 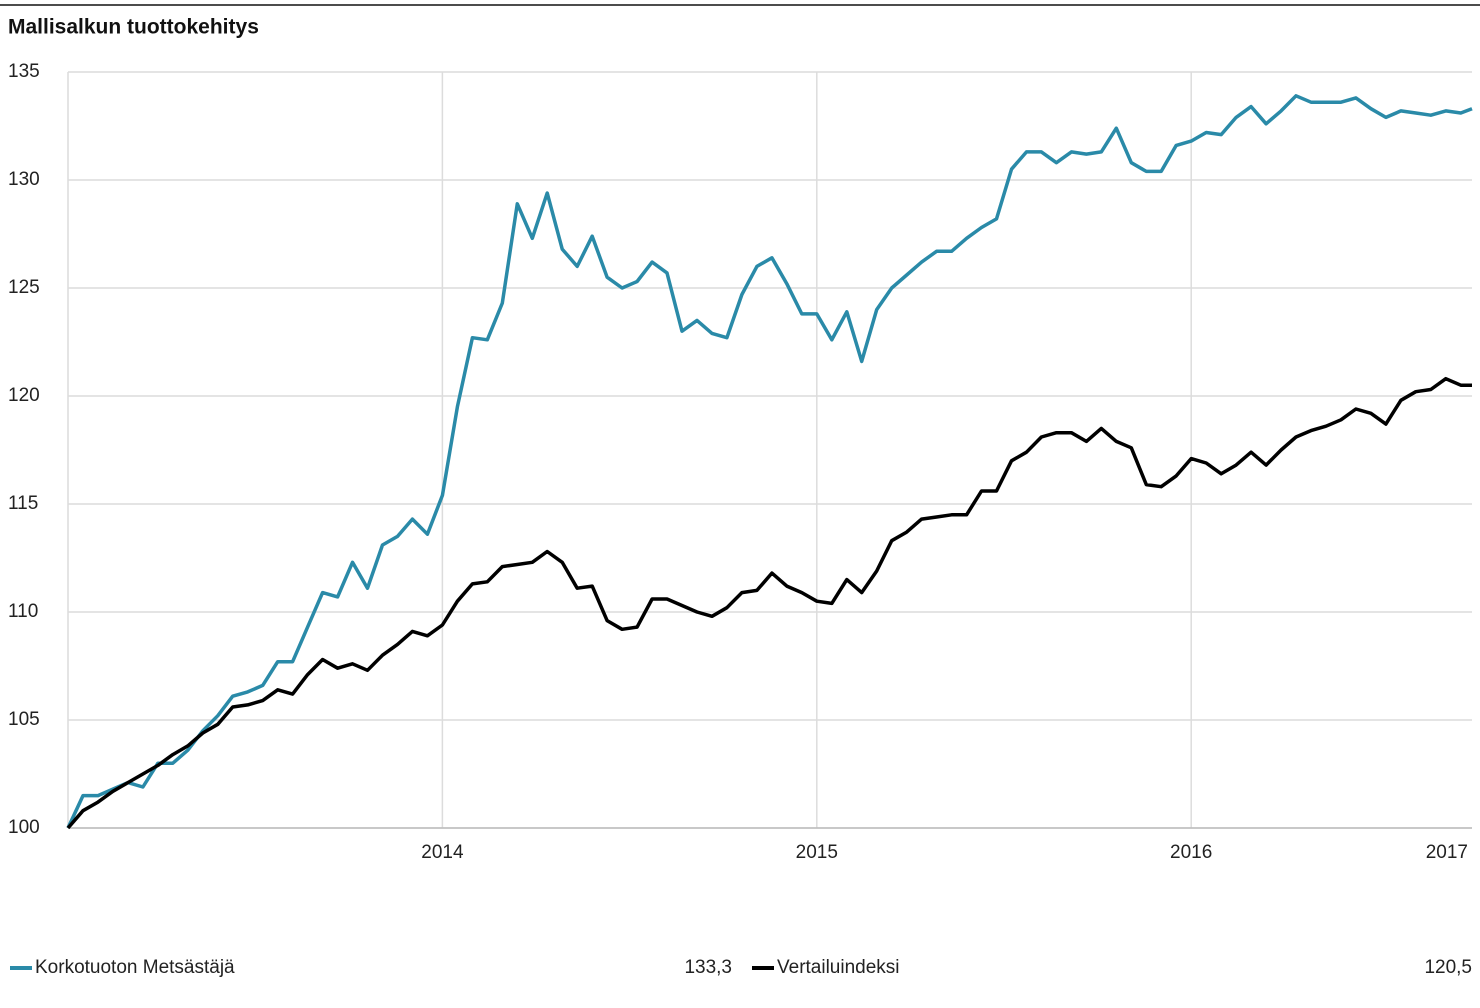 I want to click on x-tick-label: 2014, so click(x=442, y=852).